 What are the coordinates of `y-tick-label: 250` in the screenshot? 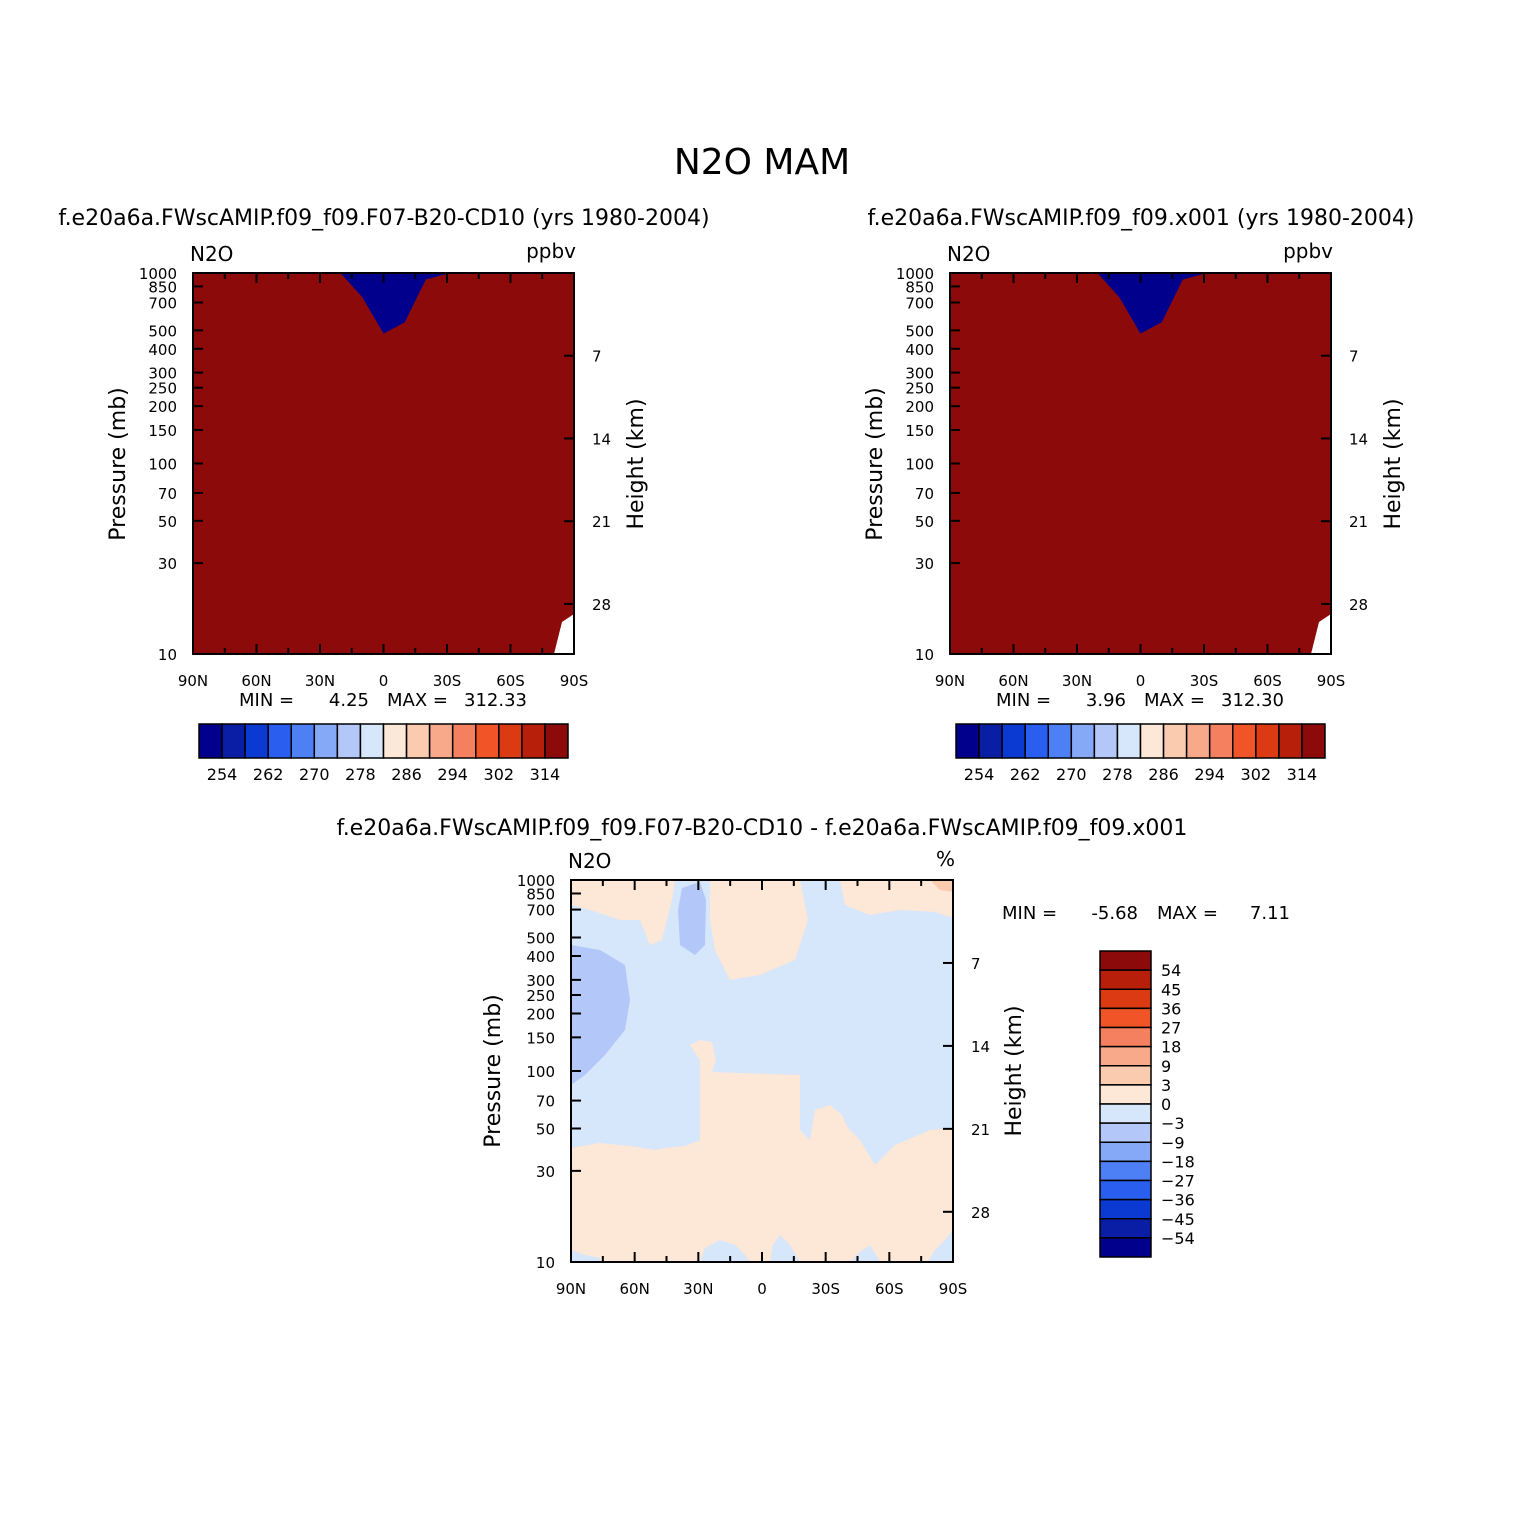 It's located at (162, 389).